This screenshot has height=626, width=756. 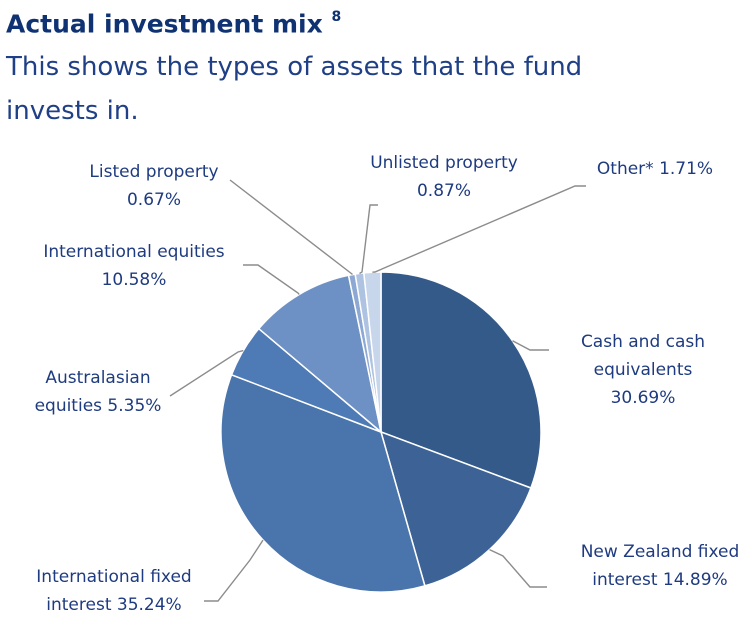 I want to click on slice-label-line: 30.69%, so click(x=643, y=398).